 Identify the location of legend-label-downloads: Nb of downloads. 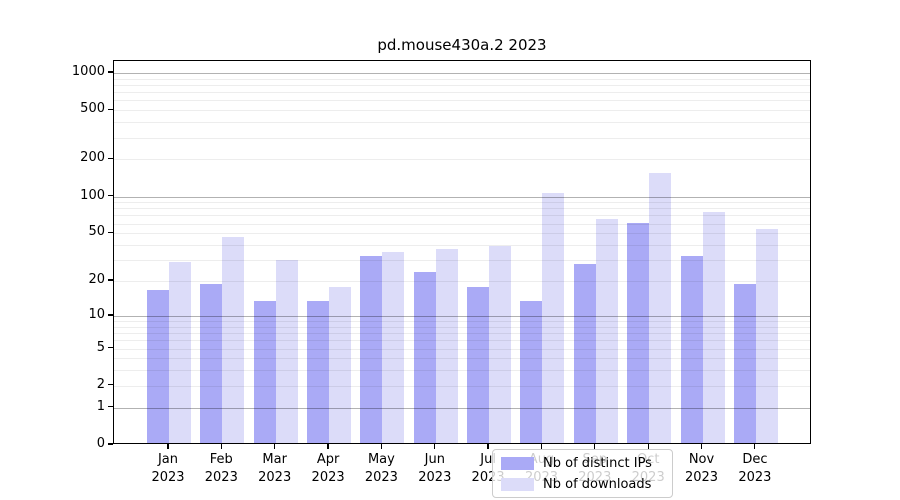
(597, 484).